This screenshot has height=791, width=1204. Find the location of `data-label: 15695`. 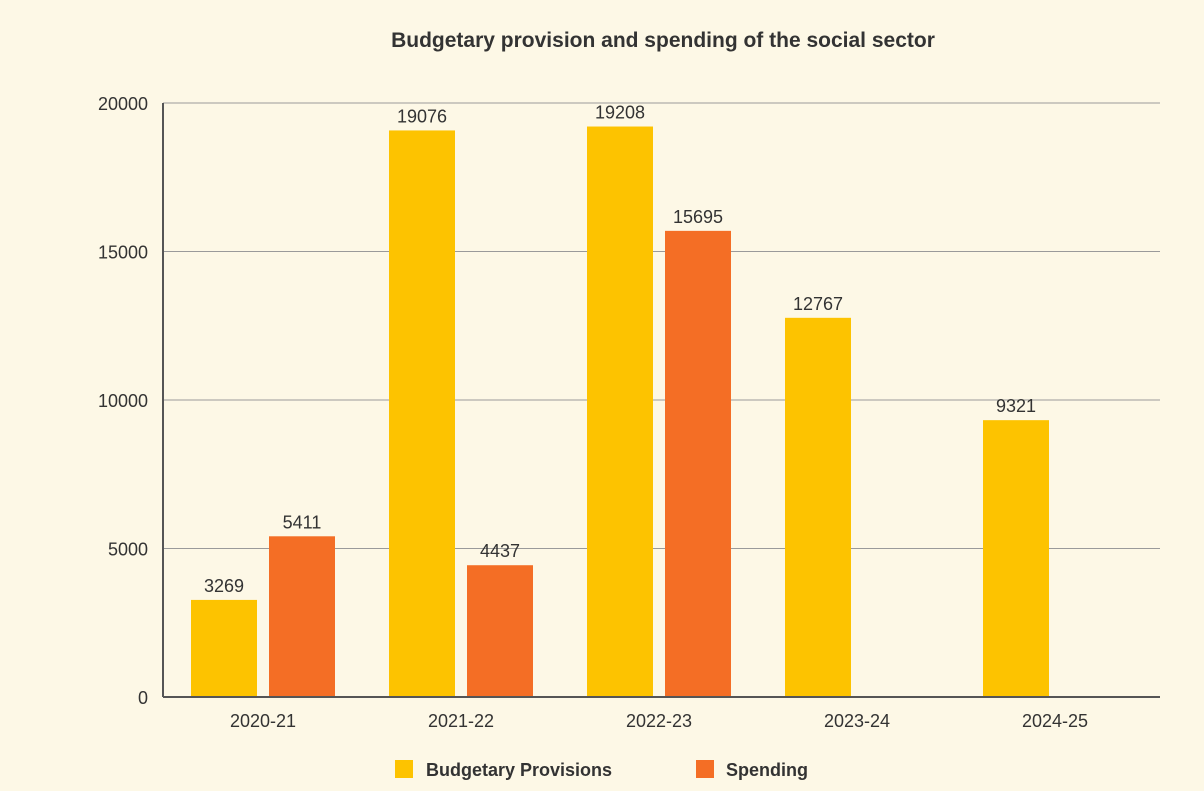

data-label: 15695 is located at coordinates (698, 217).